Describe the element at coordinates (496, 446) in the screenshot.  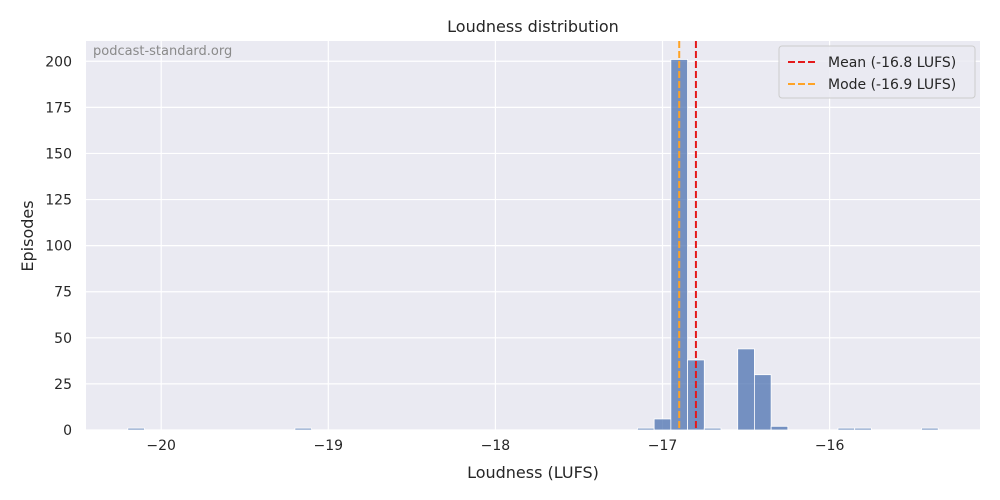
I see `x-tick-label: −18` at that location.